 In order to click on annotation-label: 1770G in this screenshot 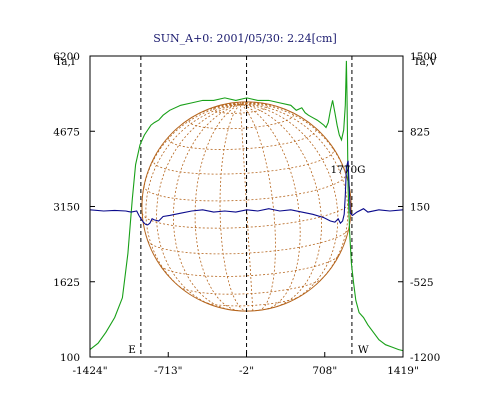, I will do `click(347, 170)`.